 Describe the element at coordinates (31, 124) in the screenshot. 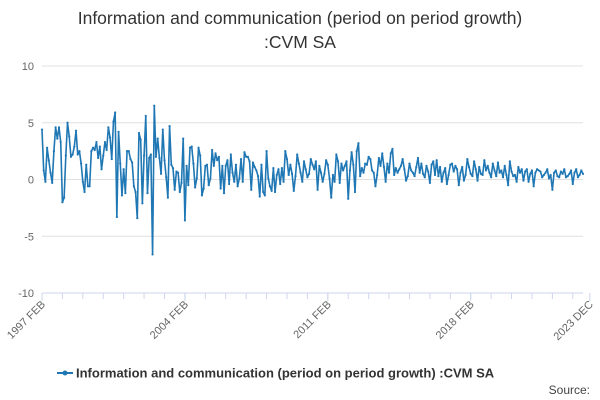

I see `y-tick-label: 5` at that location.